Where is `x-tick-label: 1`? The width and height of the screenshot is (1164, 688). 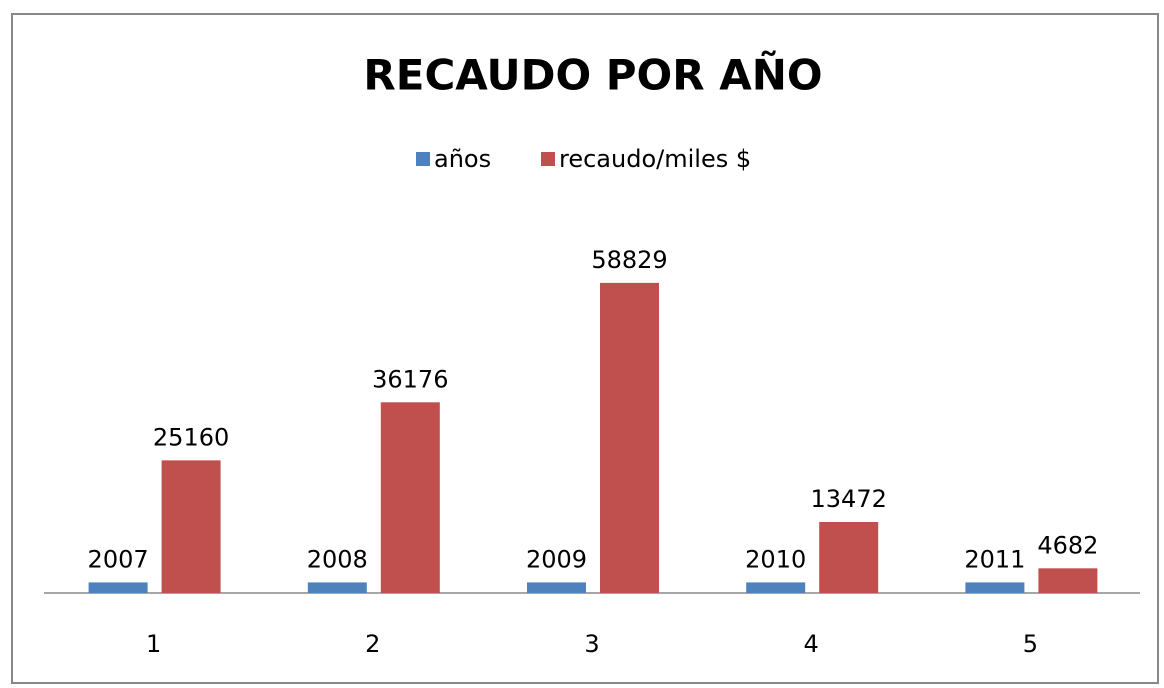 x-tick-label: 1 is located at coordinates (153, 644).